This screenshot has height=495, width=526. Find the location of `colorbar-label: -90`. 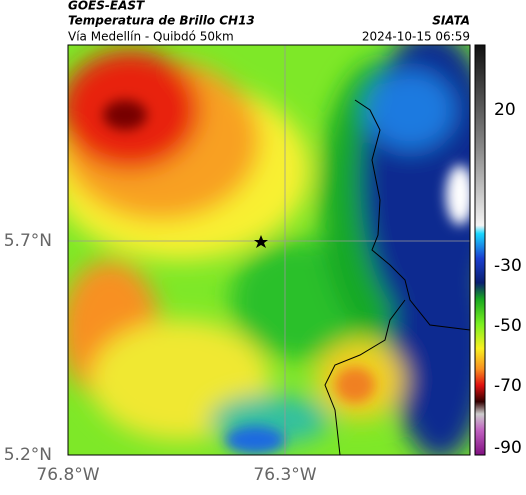

colorbar-label: -90 is located at coordinates (508, 448).